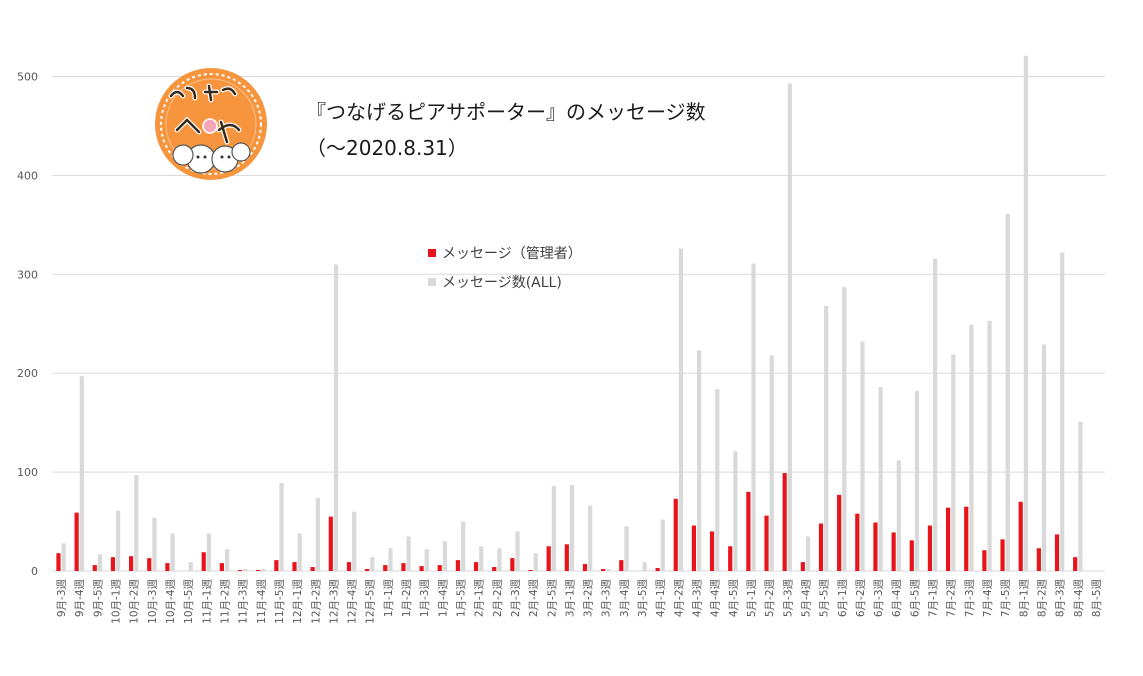  Describe the element at coordinates (752, 598) in the screenshot. I see `x-tick-label: 5月-1週` at that location.